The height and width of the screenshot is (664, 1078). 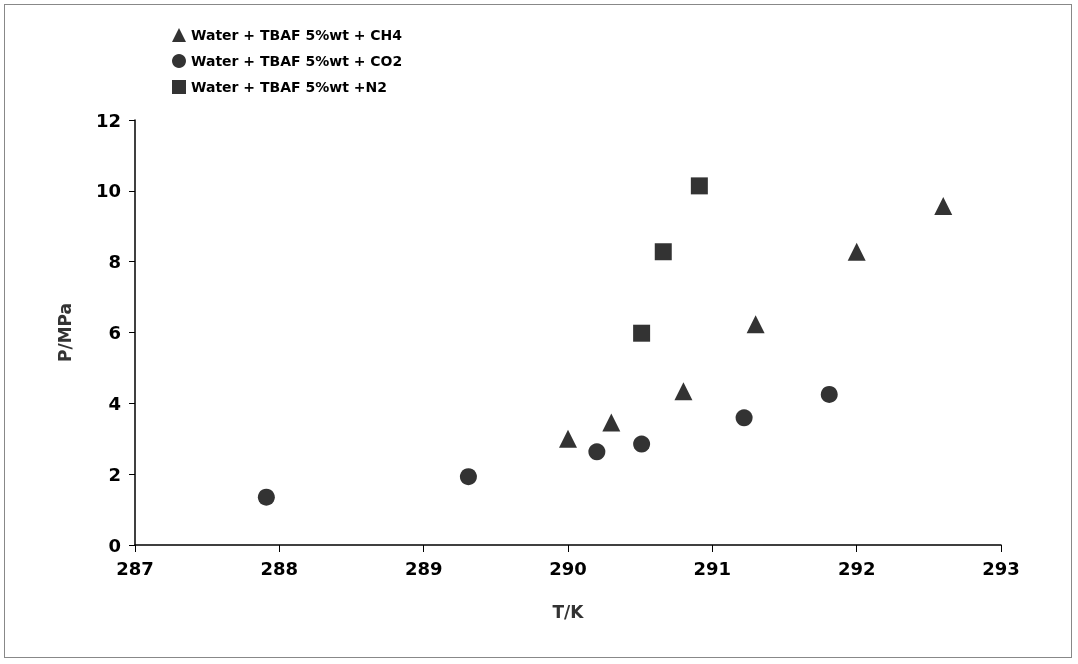 What do you see at coordinates (108, 120) in the screenshot?
I see `y-tick-label: 12` at bounding box center [108, 120].